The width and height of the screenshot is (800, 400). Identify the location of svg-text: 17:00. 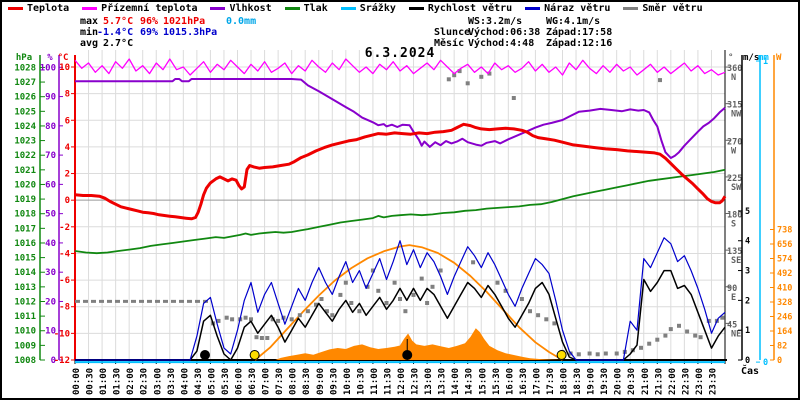
(537, 381).